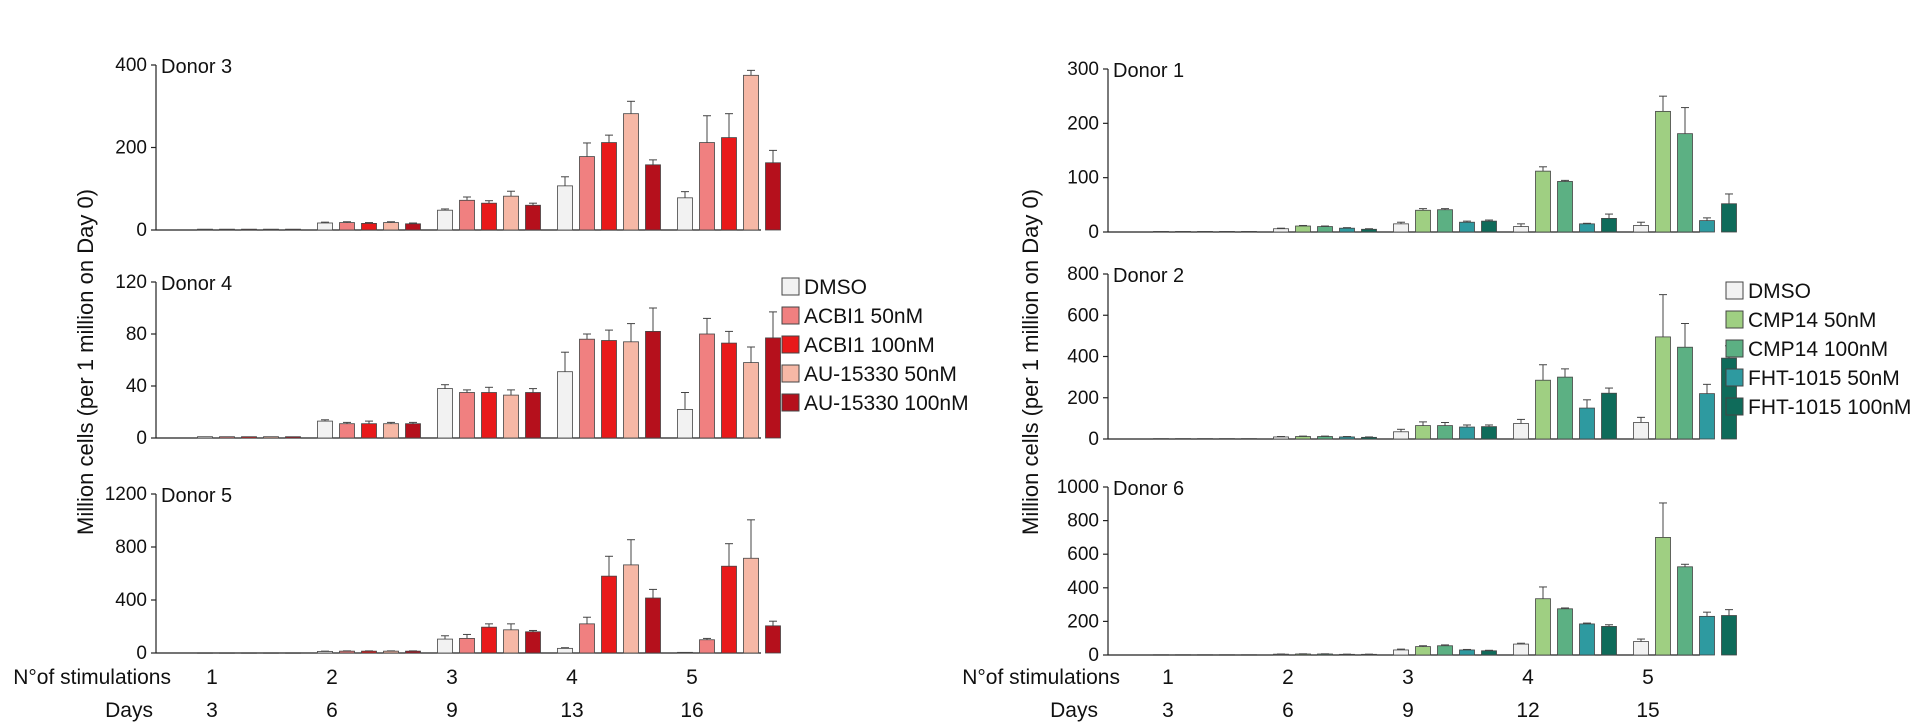  What do you see at coordinates (1779, 291) in the screenshot?
I see `legend-label: DMSO` at bounding box center [1779, 291].